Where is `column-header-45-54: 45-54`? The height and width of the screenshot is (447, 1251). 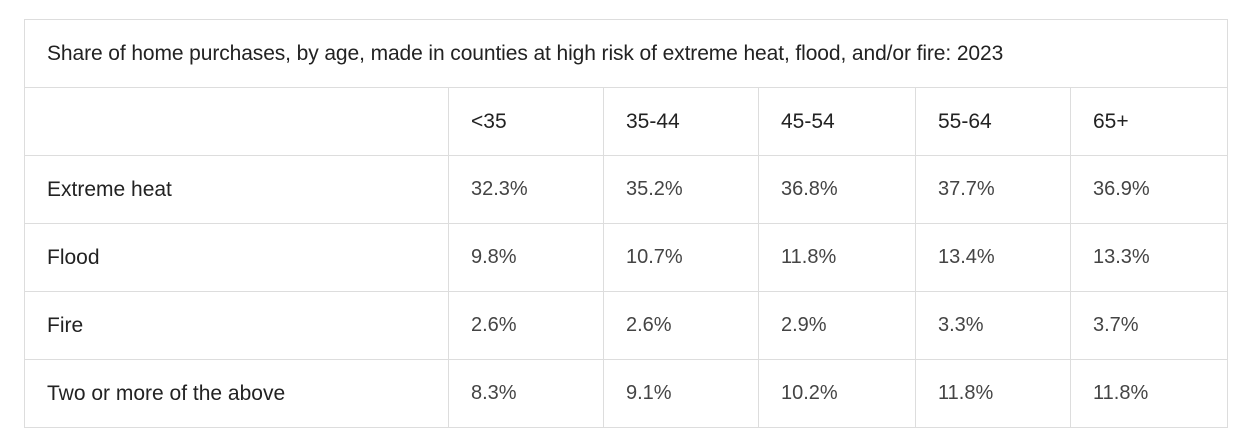 column-header-45-54: 45-54 is located at coordinates (837, 121).